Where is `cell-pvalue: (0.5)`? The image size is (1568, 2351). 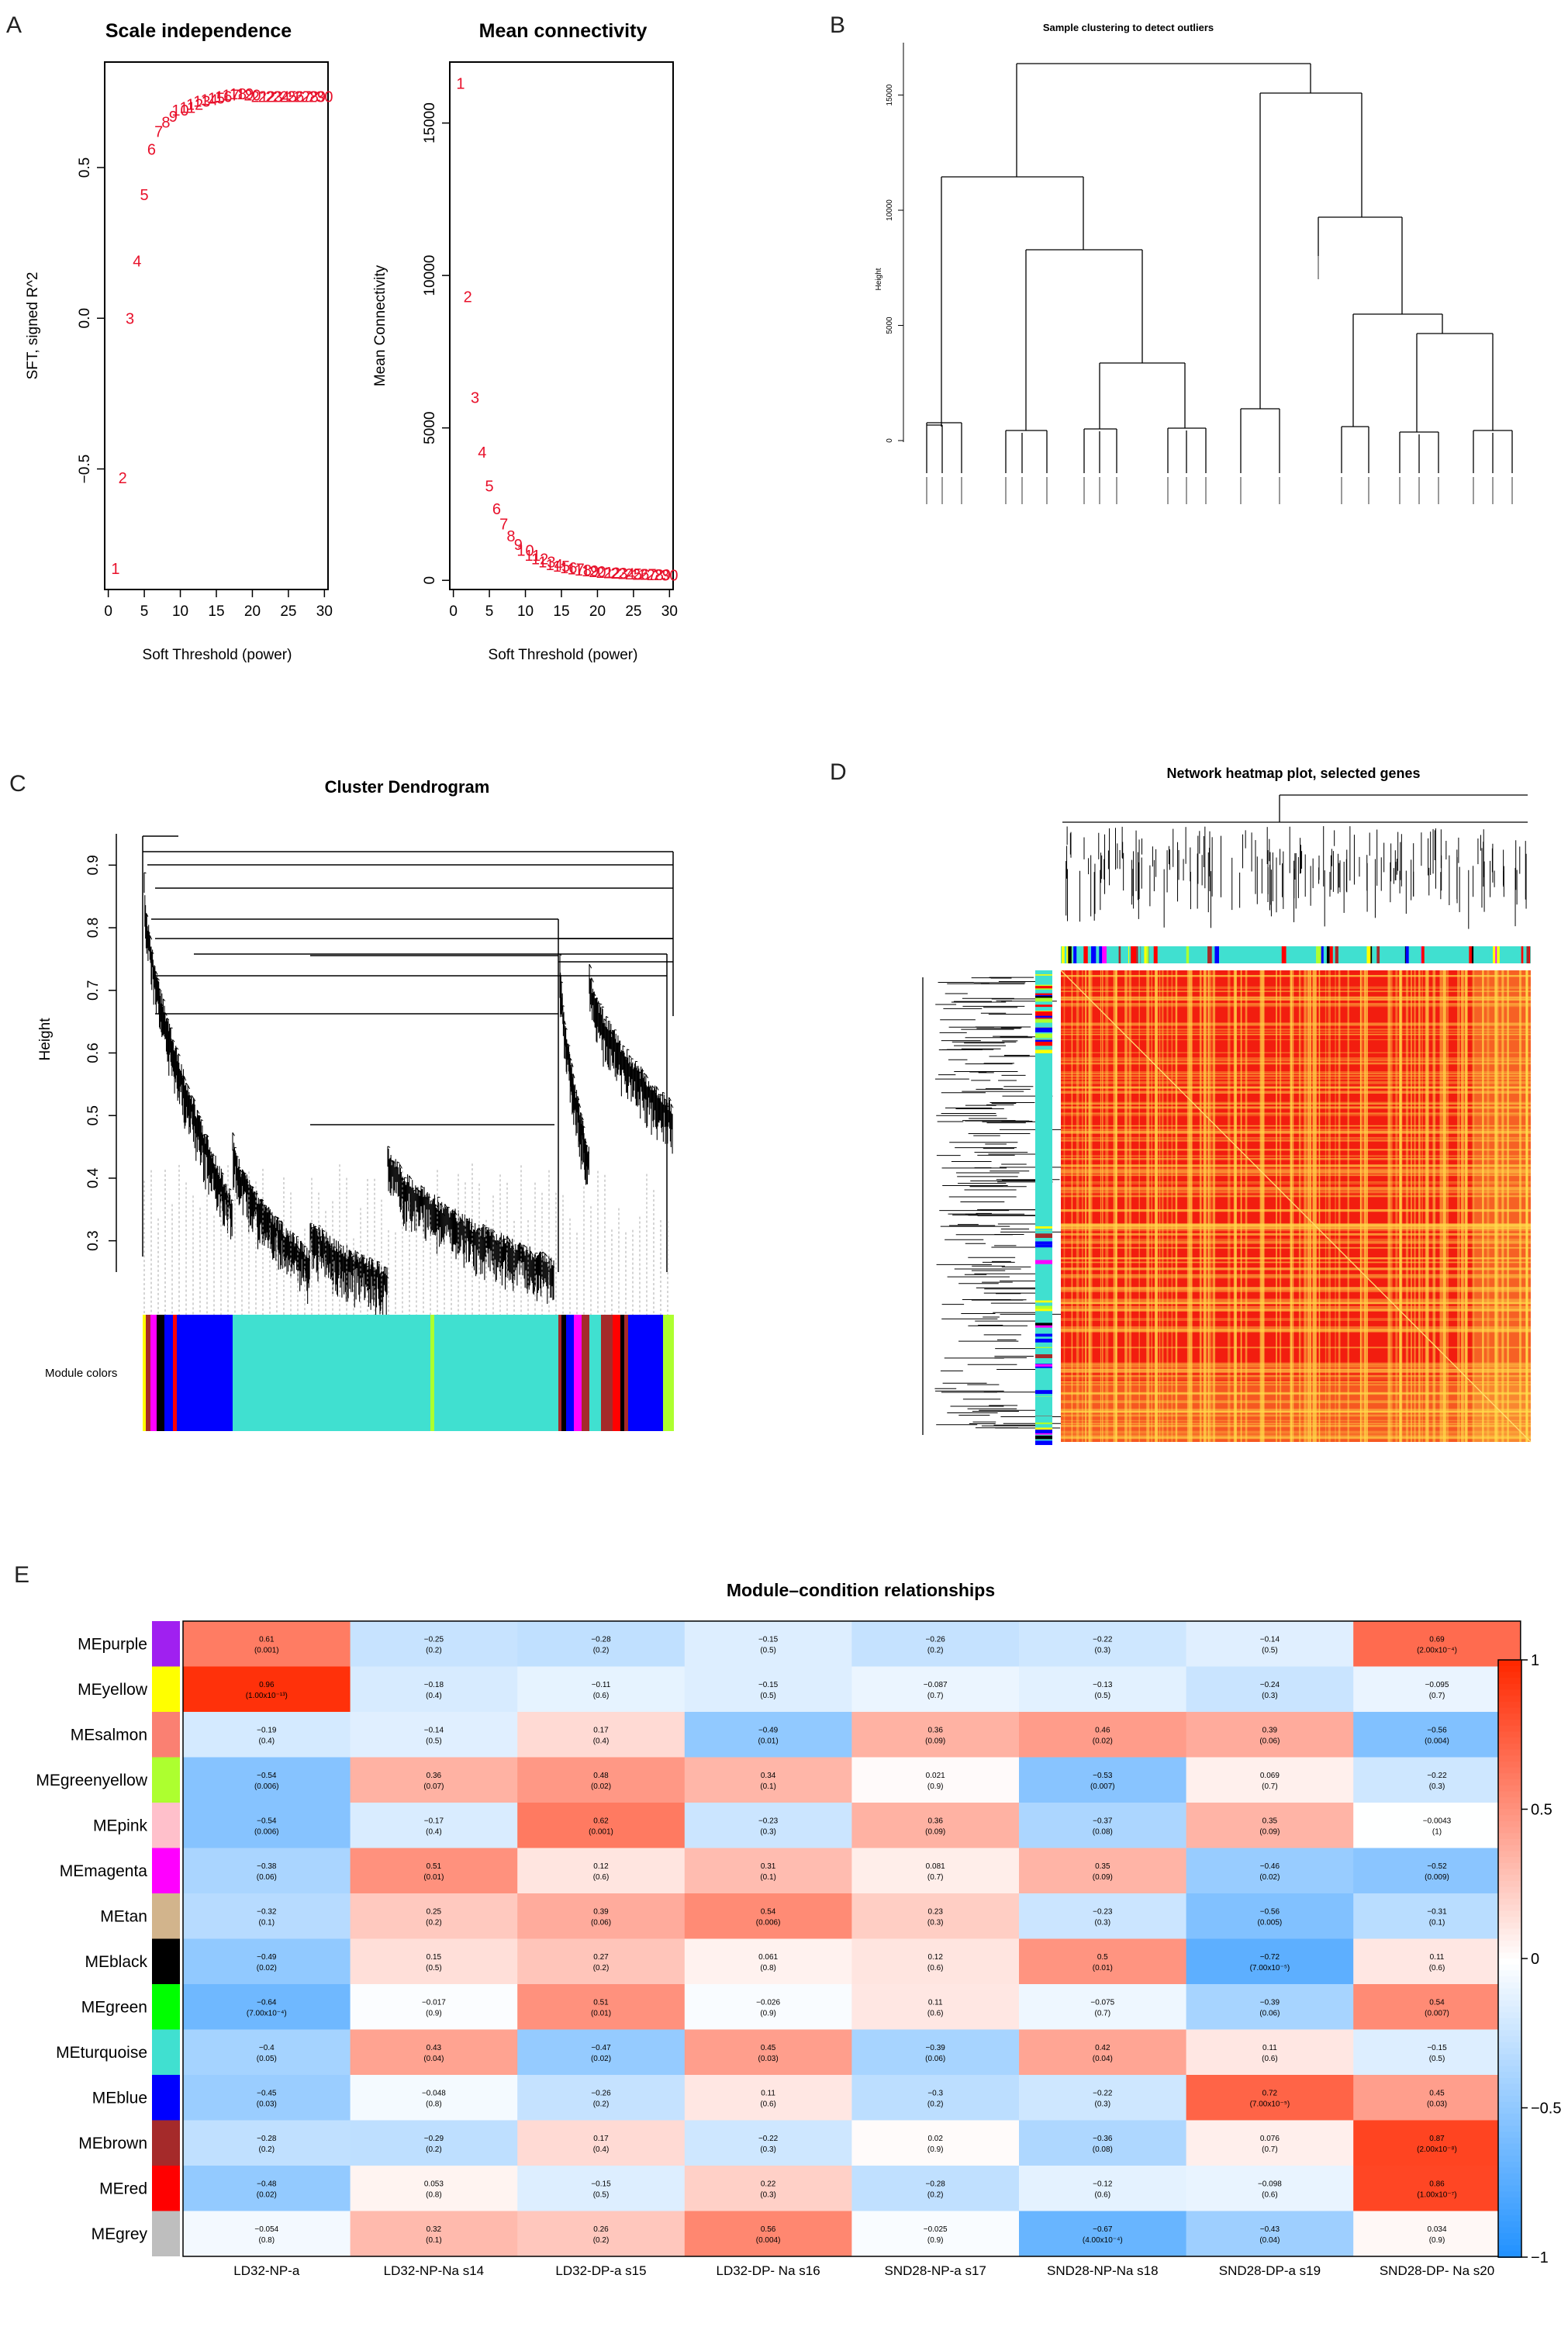
cell-pvalue: (0.5) is located at coordinates (434, 1968).